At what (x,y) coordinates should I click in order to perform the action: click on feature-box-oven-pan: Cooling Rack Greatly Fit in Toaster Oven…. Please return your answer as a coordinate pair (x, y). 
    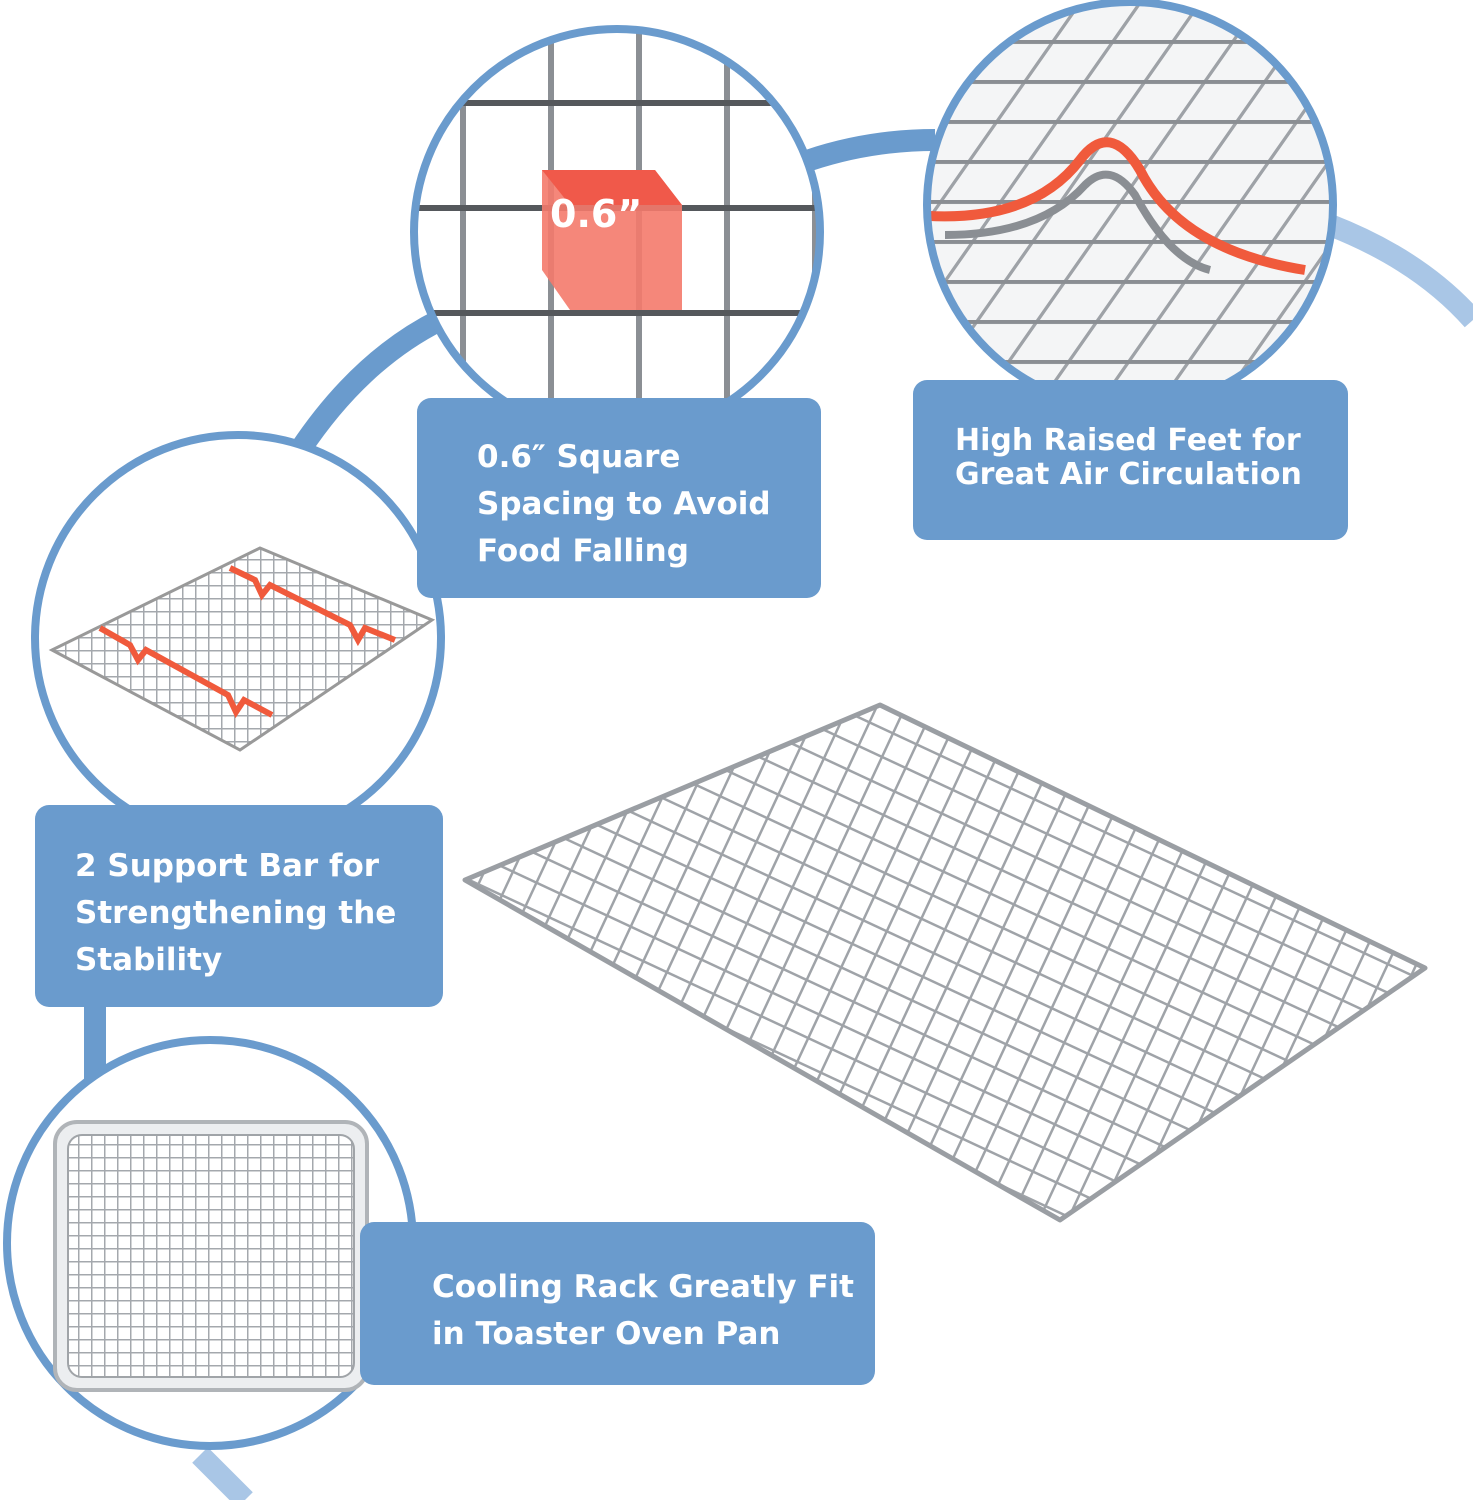
    Looking at the image, I should click on (617, 1303).